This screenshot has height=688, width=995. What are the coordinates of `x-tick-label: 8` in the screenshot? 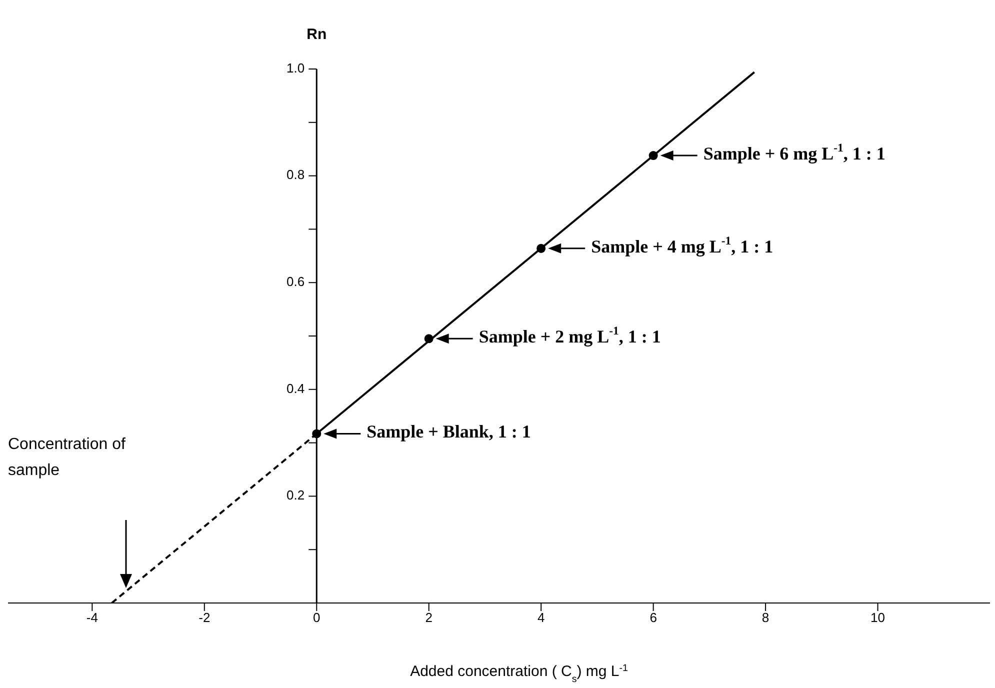 It's located at (766, 618).